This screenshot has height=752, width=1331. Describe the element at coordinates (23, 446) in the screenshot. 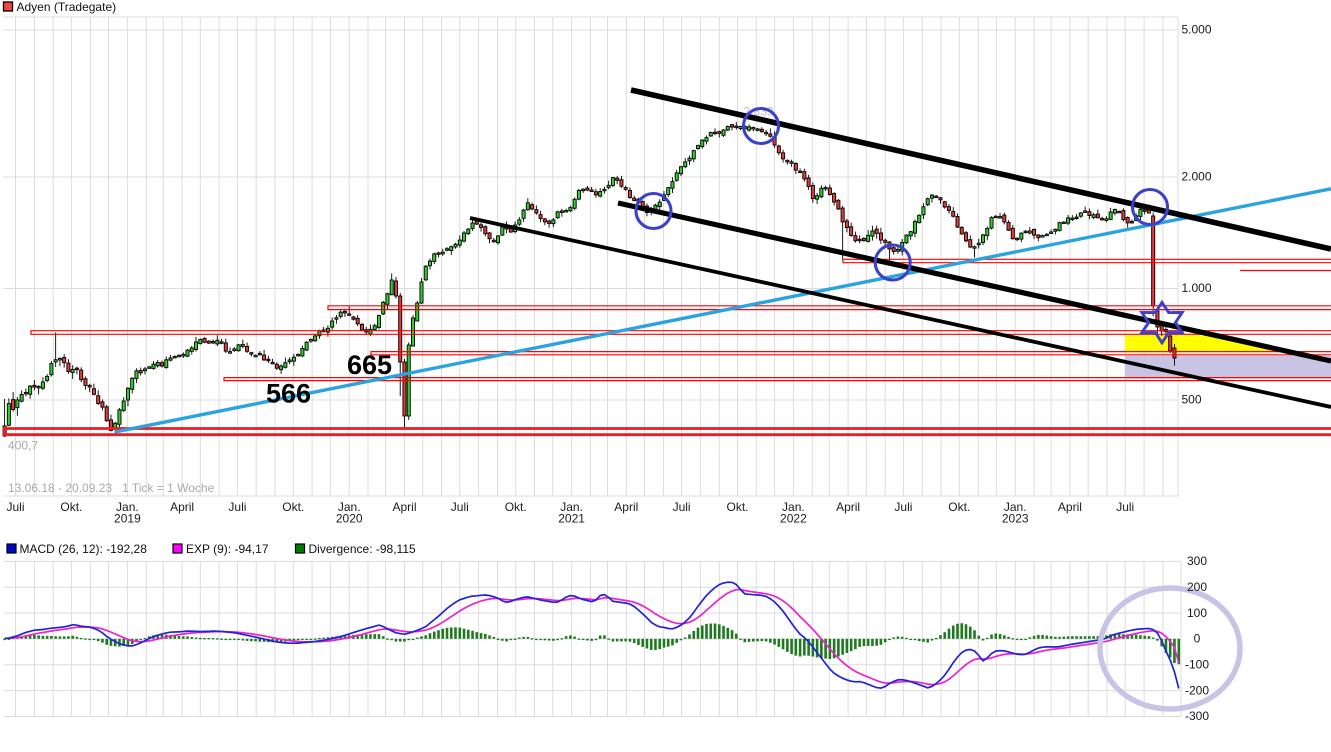

I see `svg-text: 400,7` at that location.